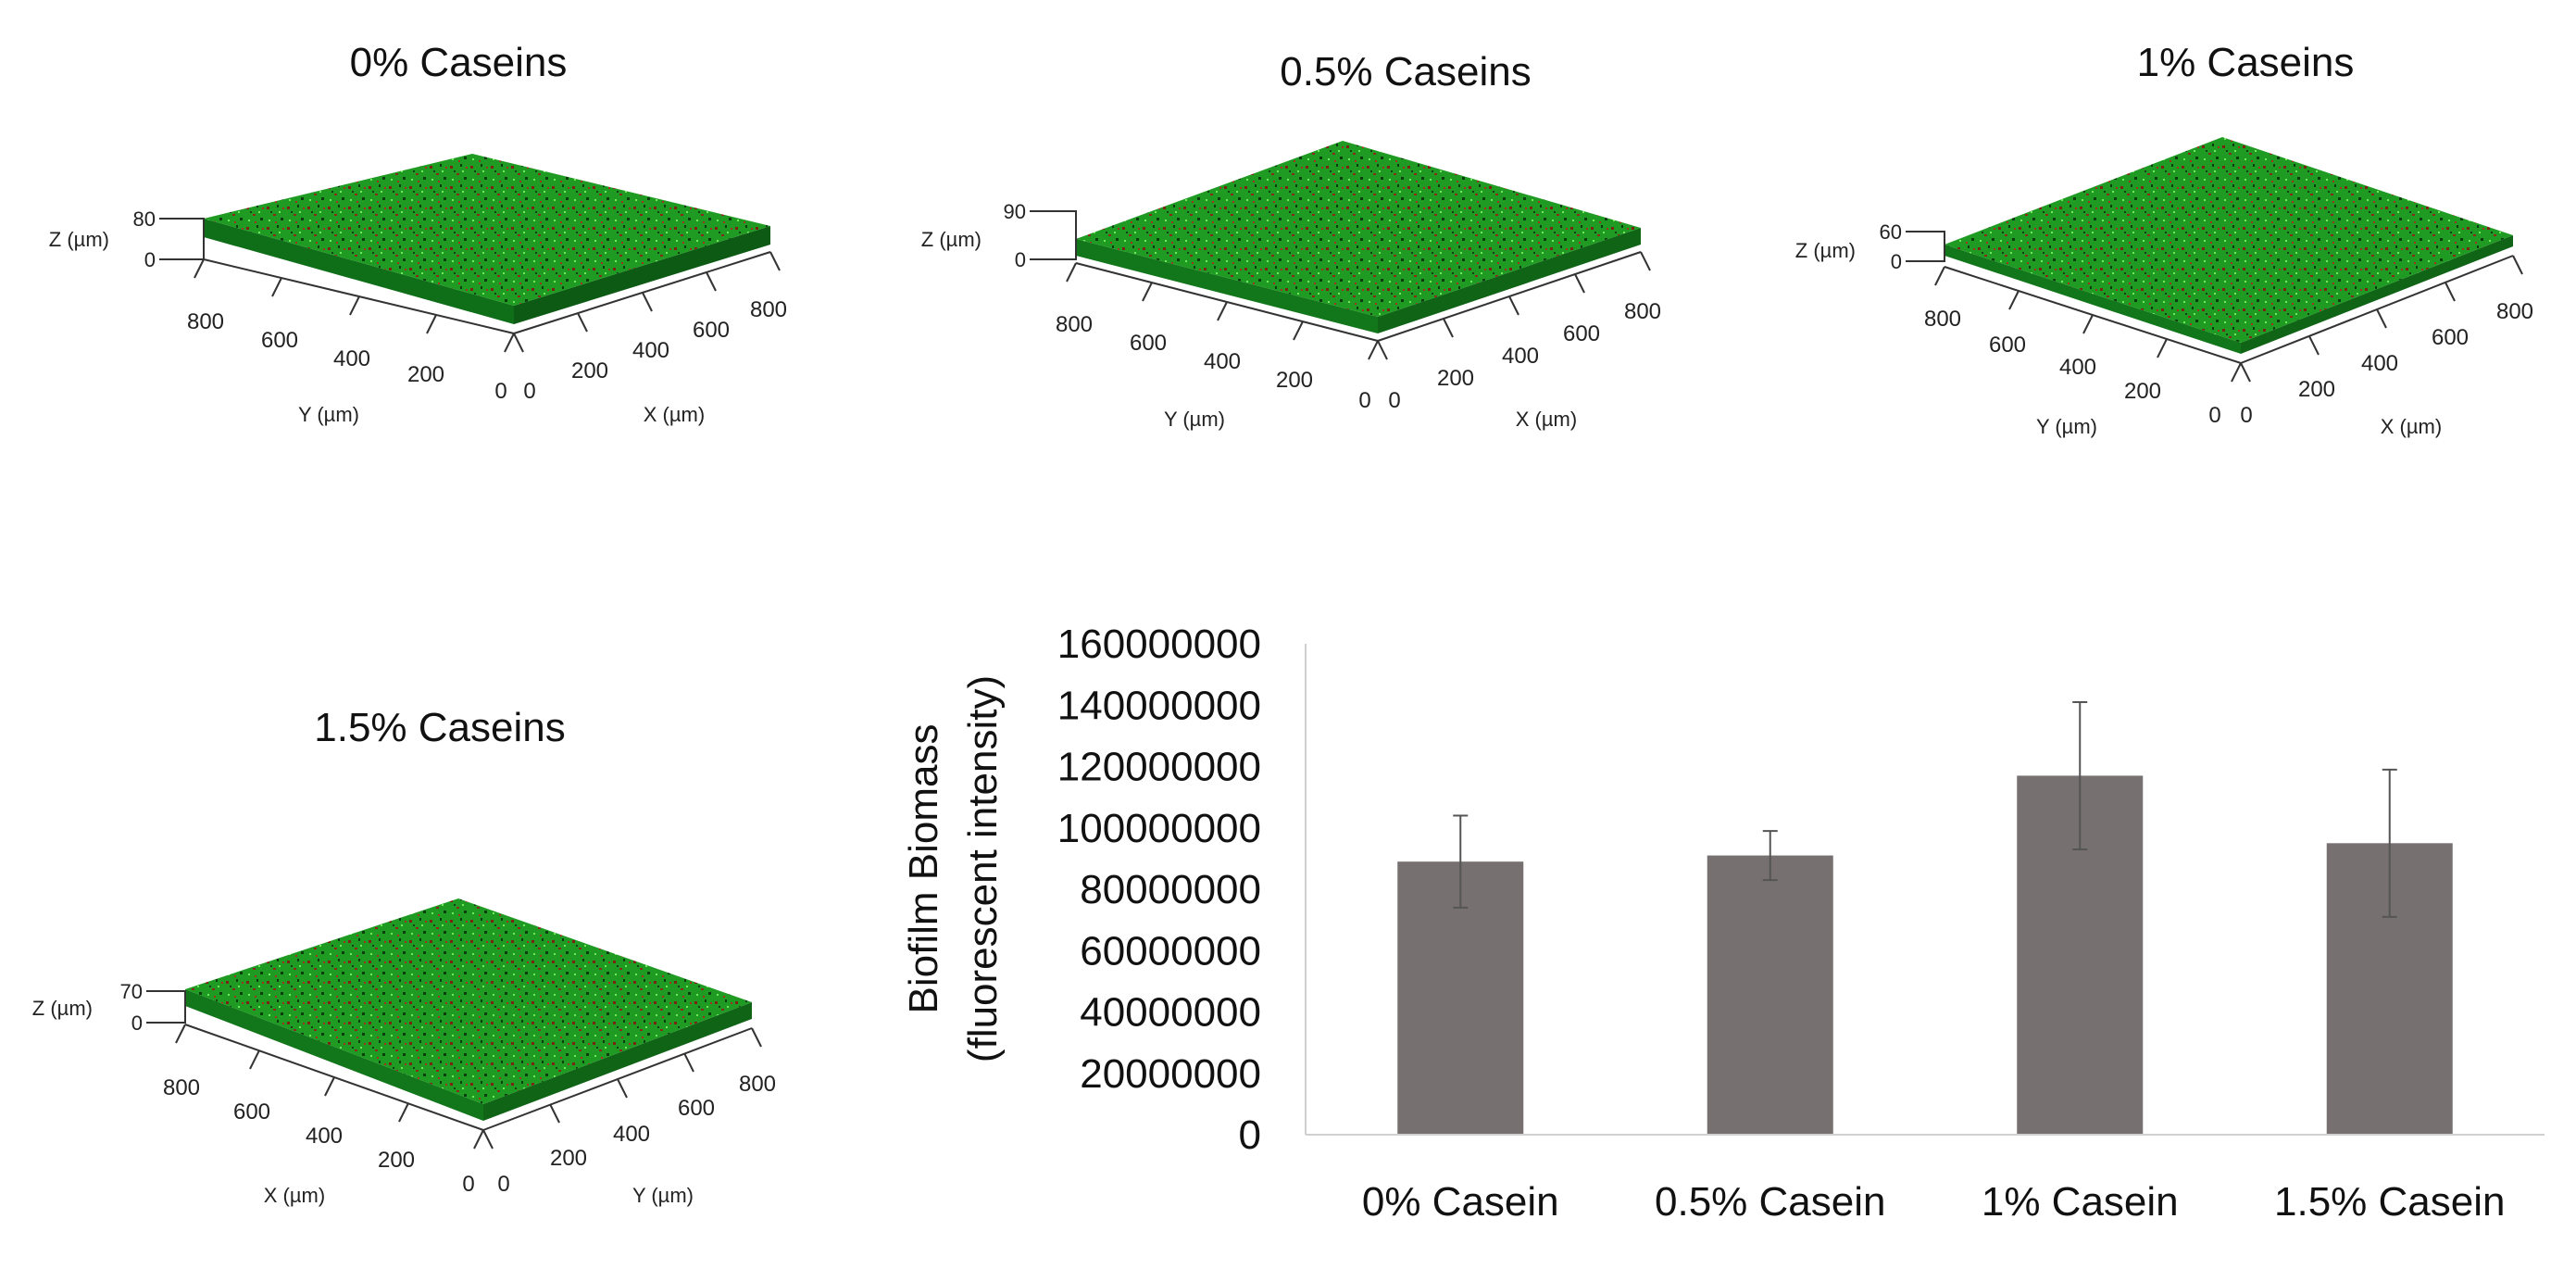  What do you see at coordinates (459, 62) in the screenshot?
I see `panel-title: 0% Caseins` at bounding box center [459, 62].